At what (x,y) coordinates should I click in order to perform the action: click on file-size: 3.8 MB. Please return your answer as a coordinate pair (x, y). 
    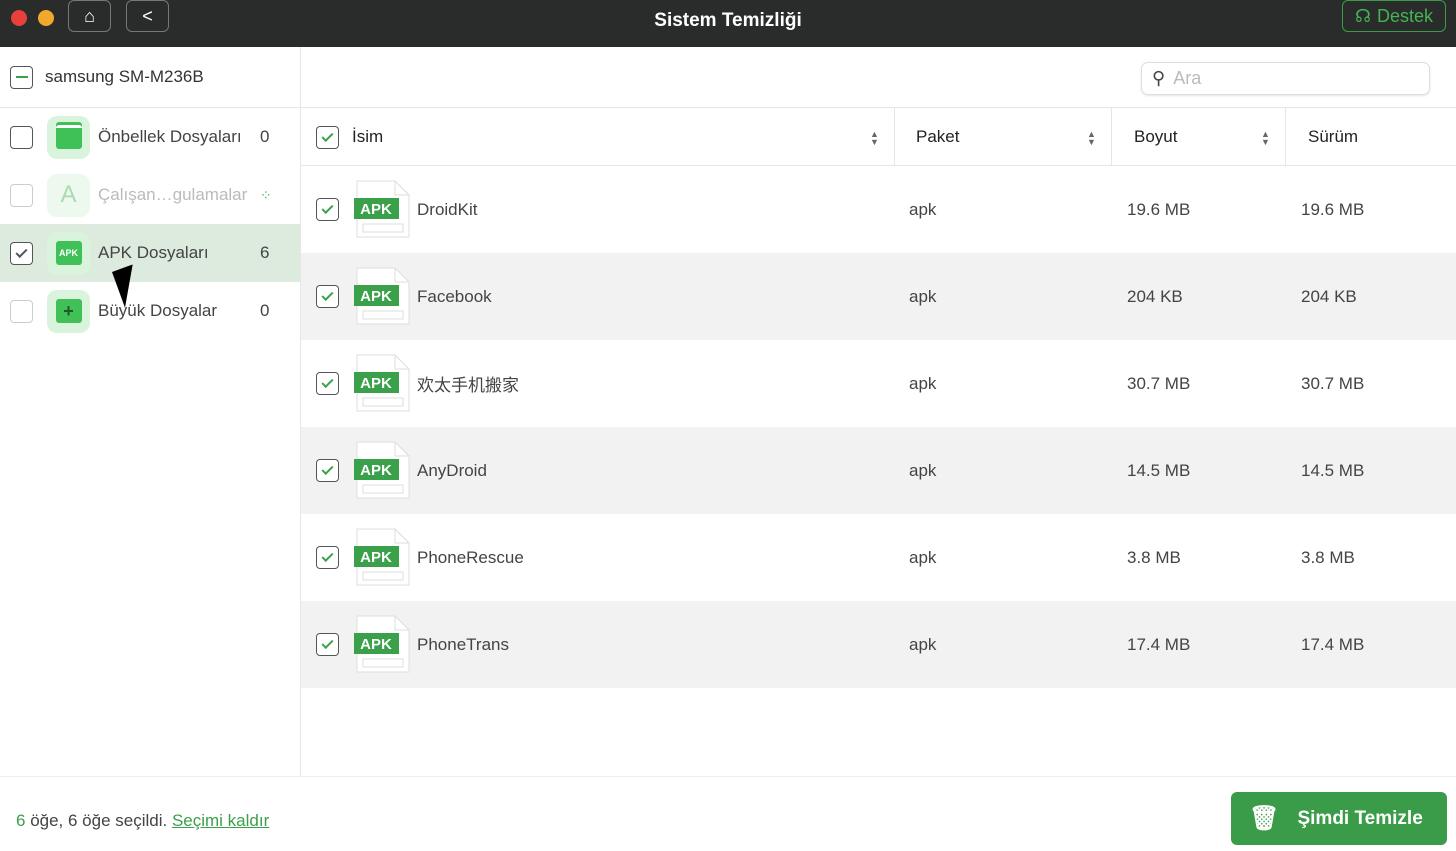
    Looking at the image, I should click on (1154, 557).